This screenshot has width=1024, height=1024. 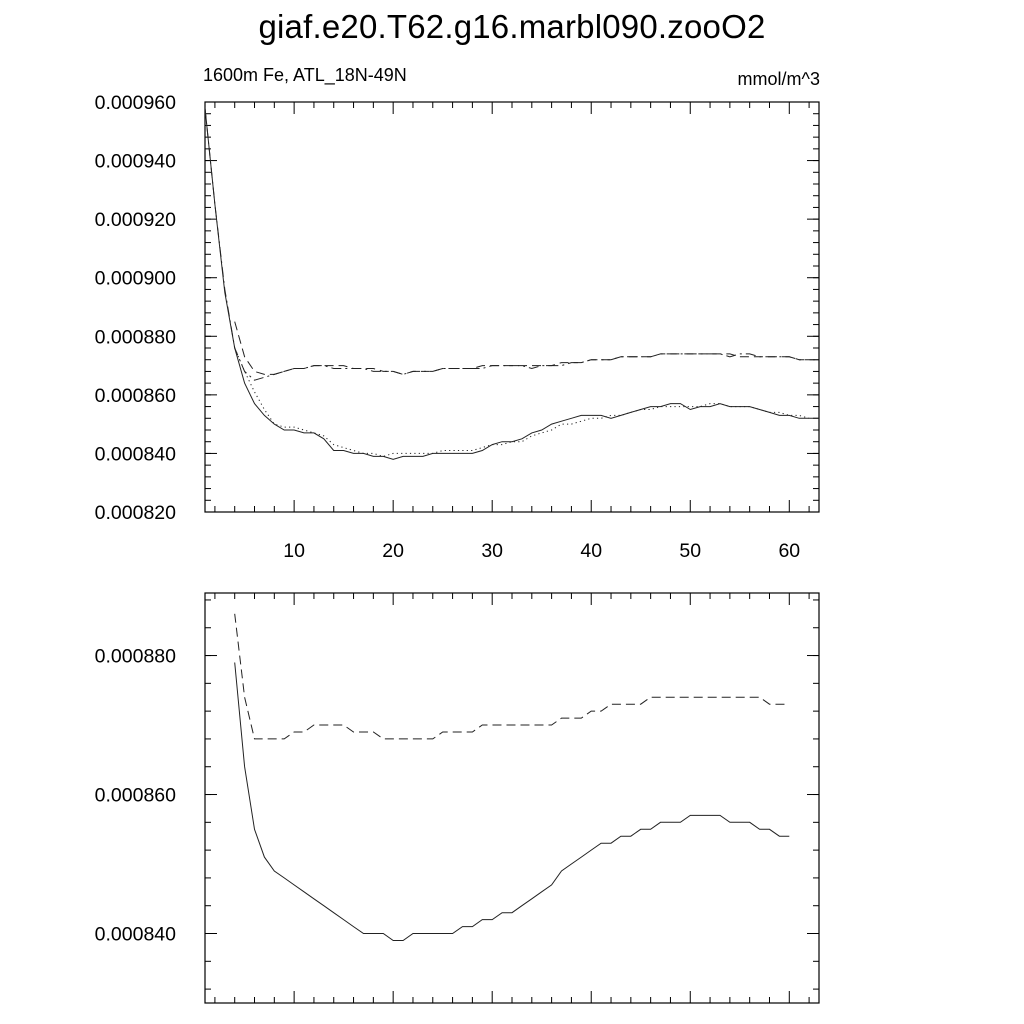 I want to click on y-tick-label: 0.000920, so click(x=135, y=220).